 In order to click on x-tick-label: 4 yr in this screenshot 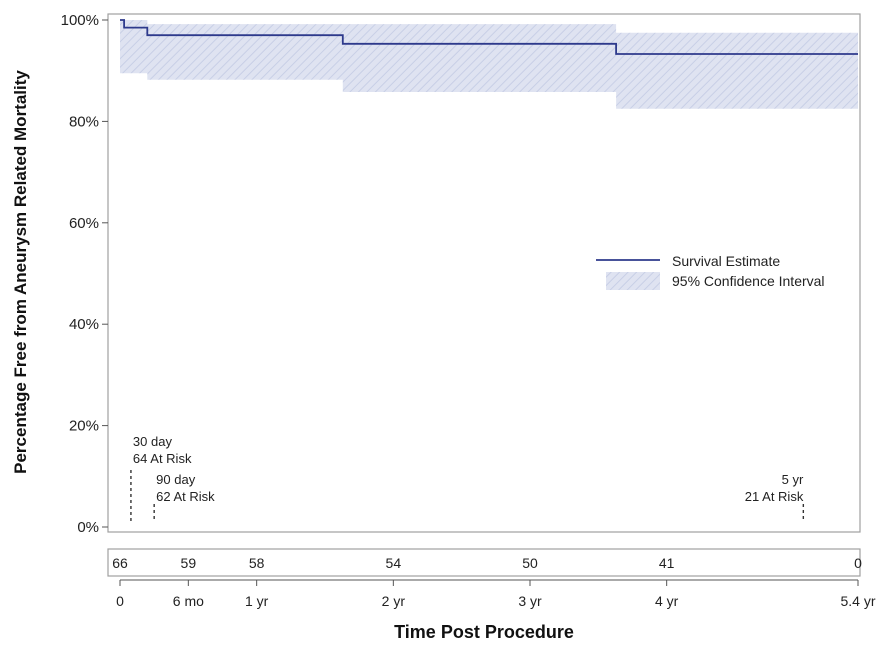, I will do `click(667, 601)`.